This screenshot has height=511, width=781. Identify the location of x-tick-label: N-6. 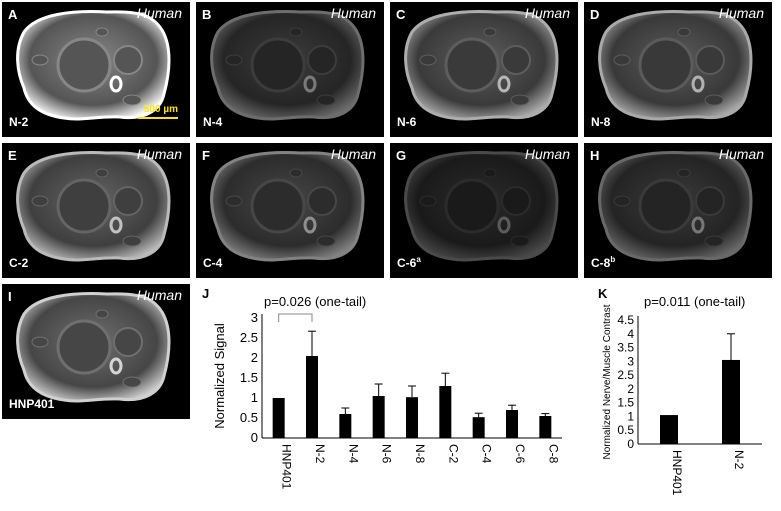
(387, 454).